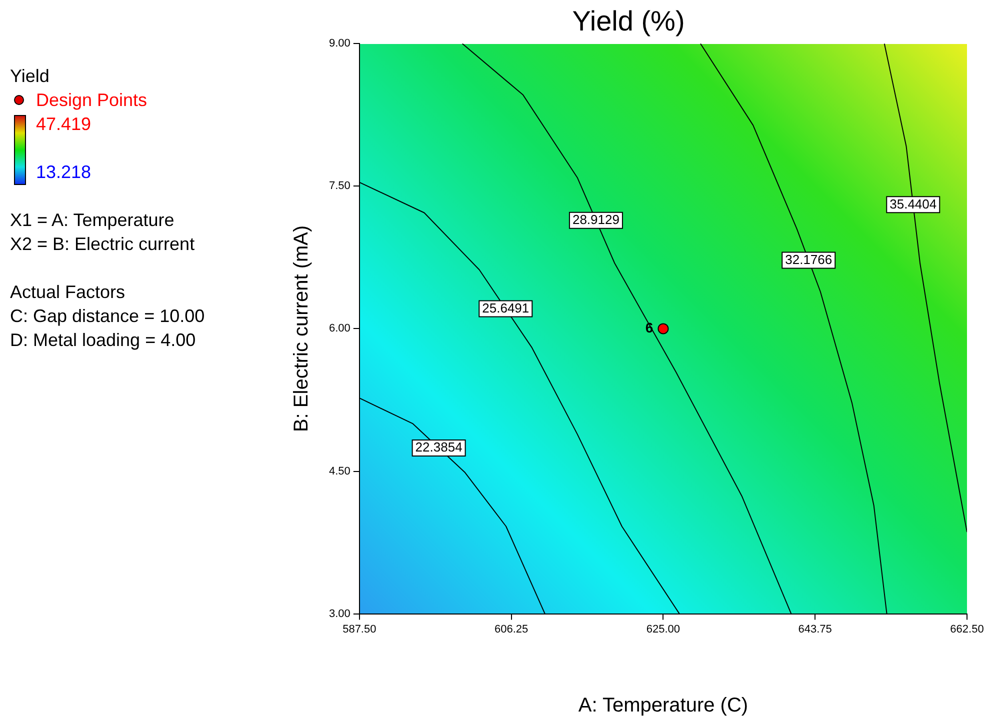  Describe the element at coordinates (663, 629) in the screenshot. I see `x-tick-label: 625.00` at that location.